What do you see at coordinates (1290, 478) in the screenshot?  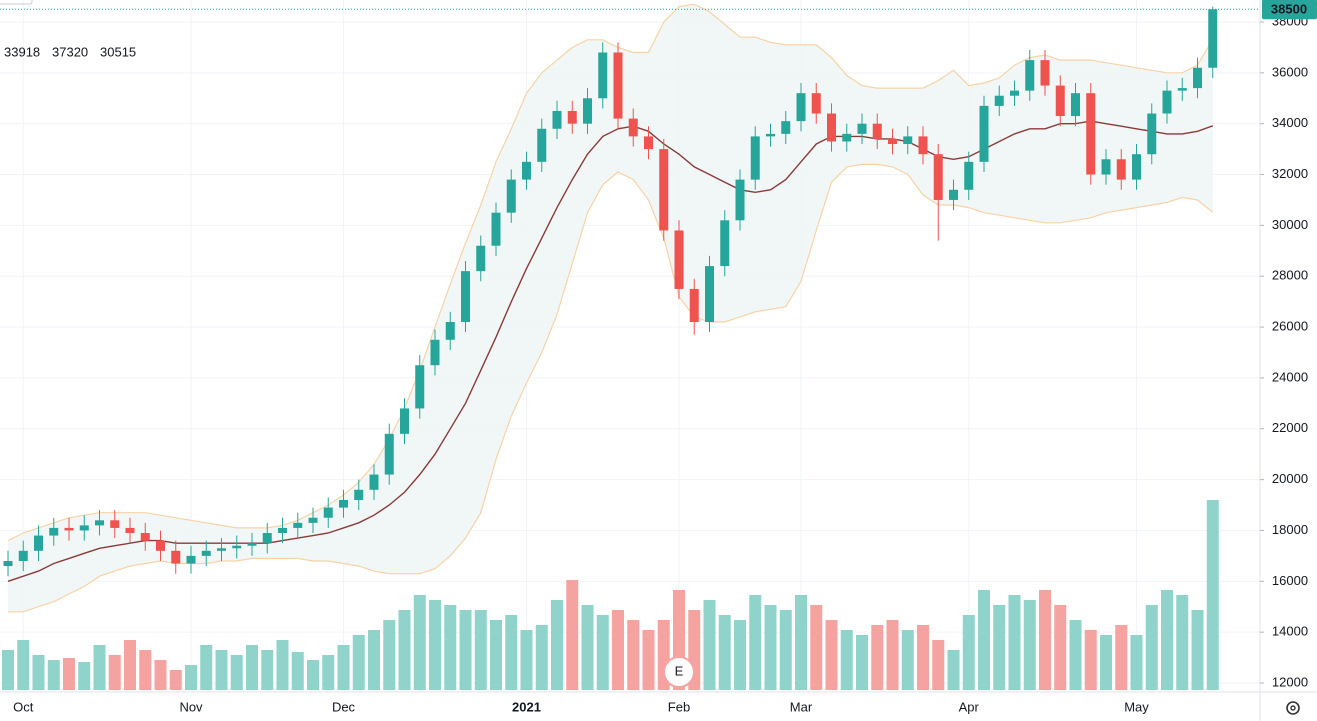 I see `y-tick-label: 20000` at bounding box center [1290, 478].